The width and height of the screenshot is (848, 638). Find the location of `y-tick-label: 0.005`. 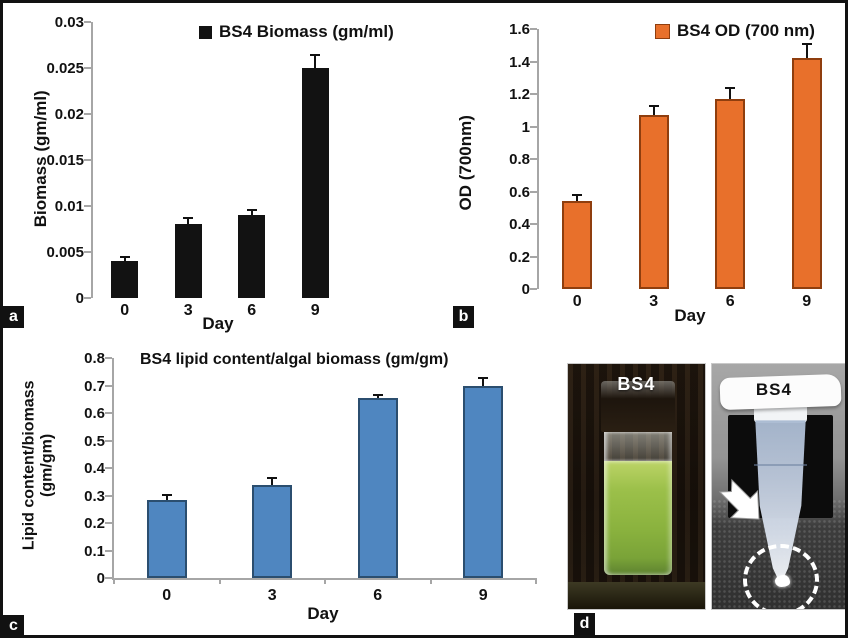

y-tick-label: 0.005 is located at coordinates (65, 252).